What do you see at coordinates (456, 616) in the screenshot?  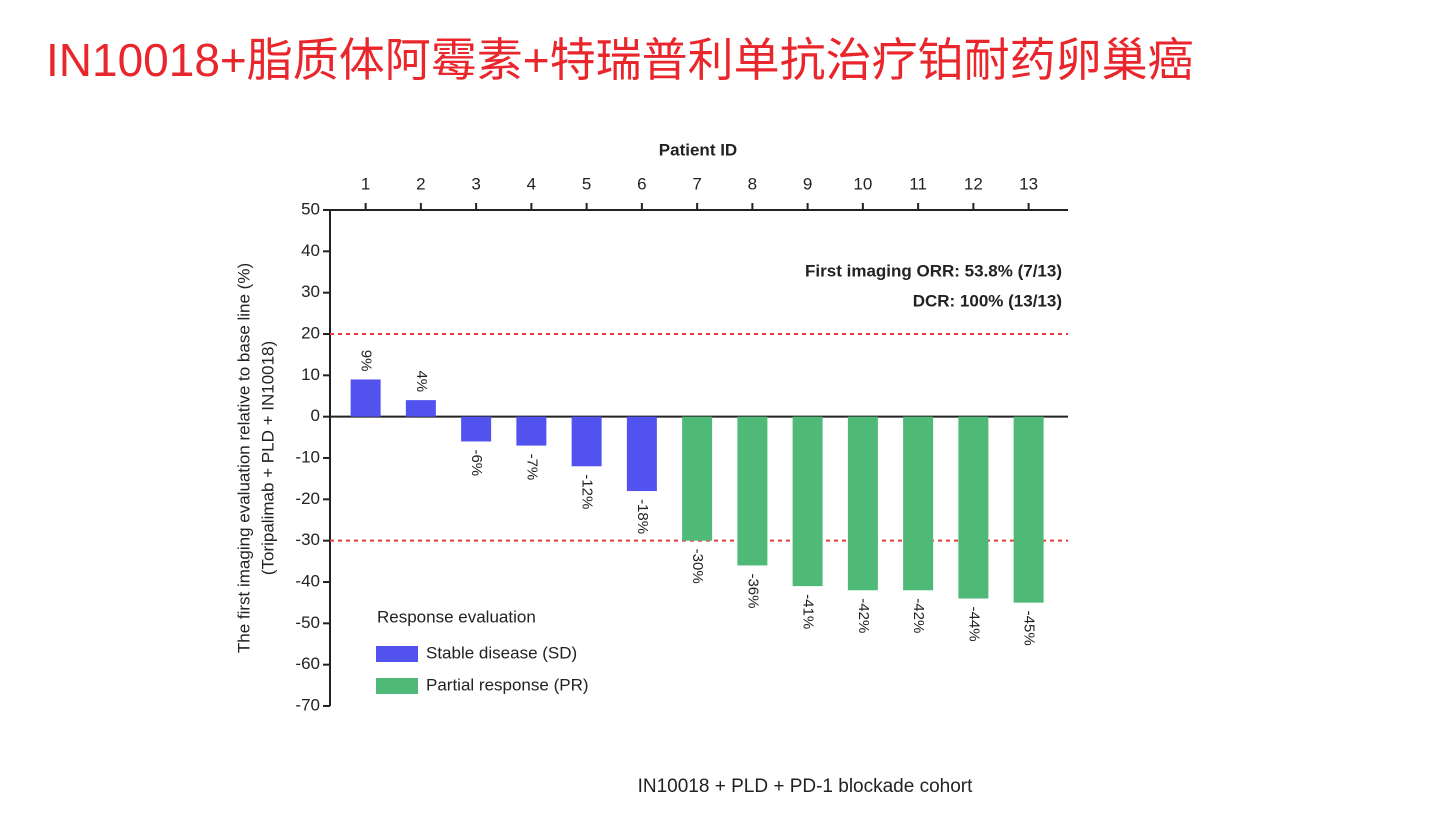 I see `legend-title: Response evaluation` at bounding box center [456, 616].